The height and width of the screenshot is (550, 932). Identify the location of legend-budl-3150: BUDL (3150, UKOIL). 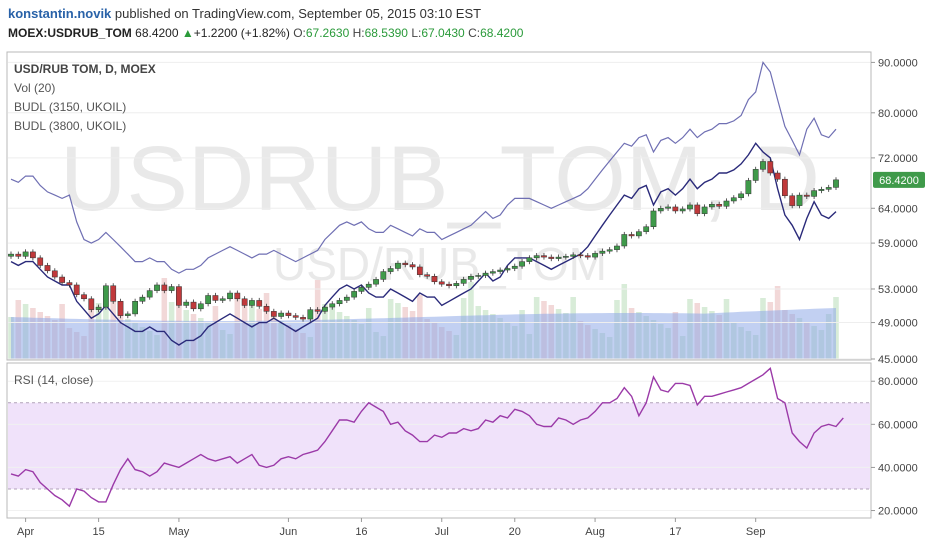
(70, 107).